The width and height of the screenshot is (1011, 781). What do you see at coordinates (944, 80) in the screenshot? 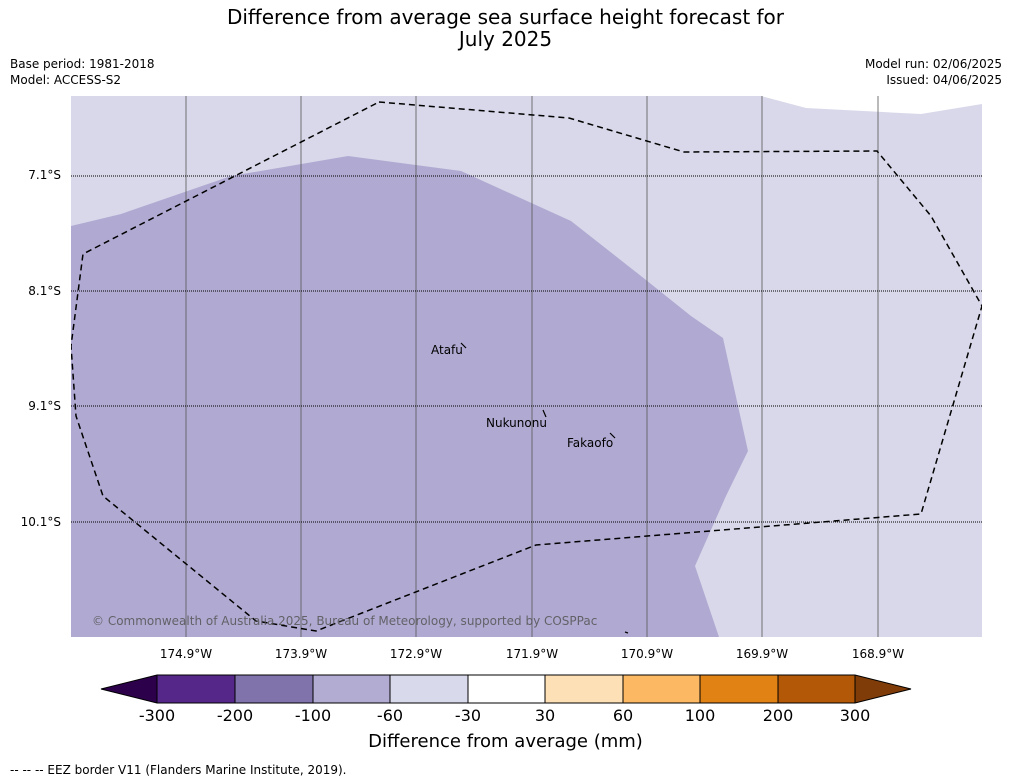
I see `issued-date: Issued: 04/06/2025` at bounding box center [944, 80].